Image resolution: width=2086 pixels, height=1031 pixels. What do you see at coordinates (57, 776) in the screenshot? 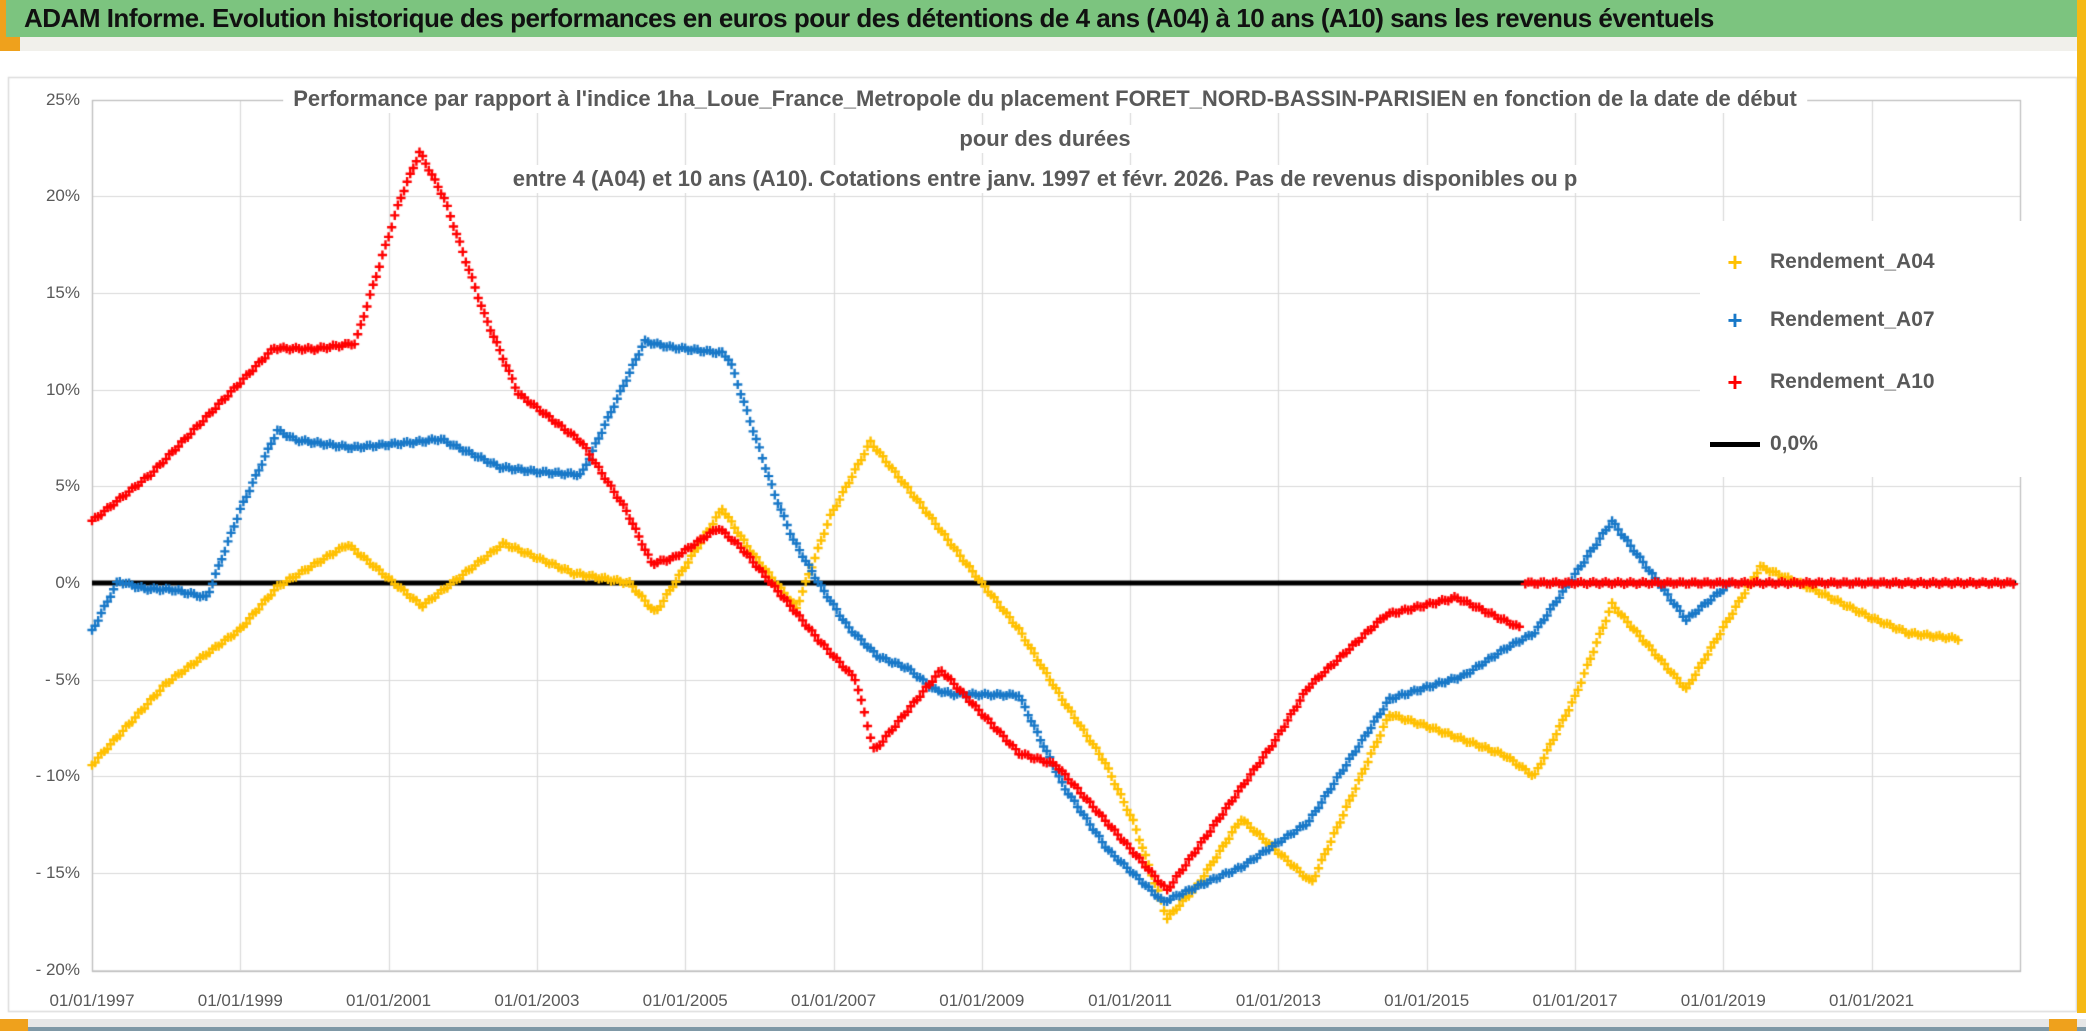
I see `y-tick-label: - 10%` at bounding box center [57, 776].